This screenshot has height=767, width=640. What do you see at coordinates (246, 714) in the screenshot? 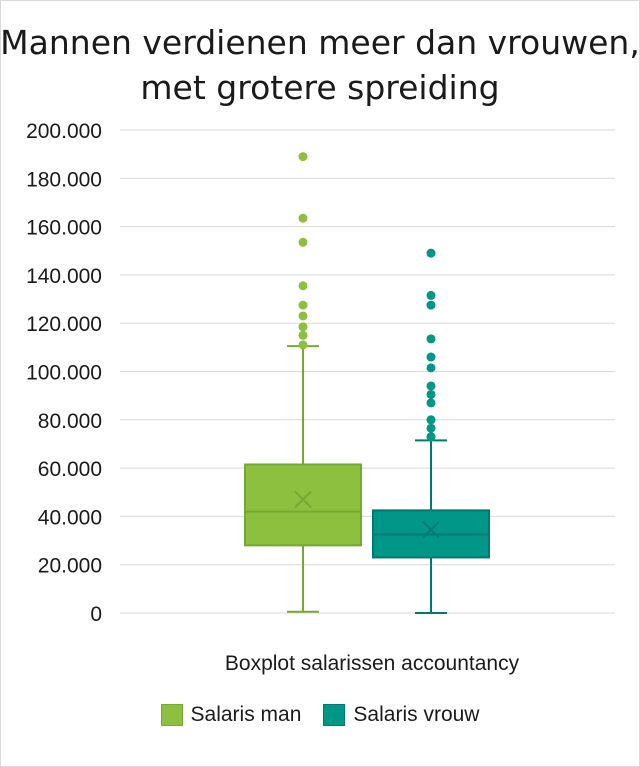
I see `legend-label-man: Salaris man` at bounding box center [246, 714].